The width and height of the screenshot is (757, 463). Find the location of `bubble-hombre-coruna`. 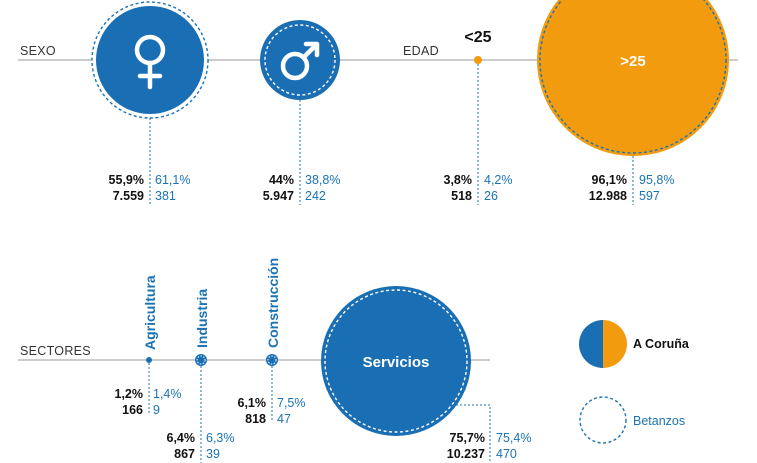

bubble-hombre-coruna is located at coordinates (300, 60).